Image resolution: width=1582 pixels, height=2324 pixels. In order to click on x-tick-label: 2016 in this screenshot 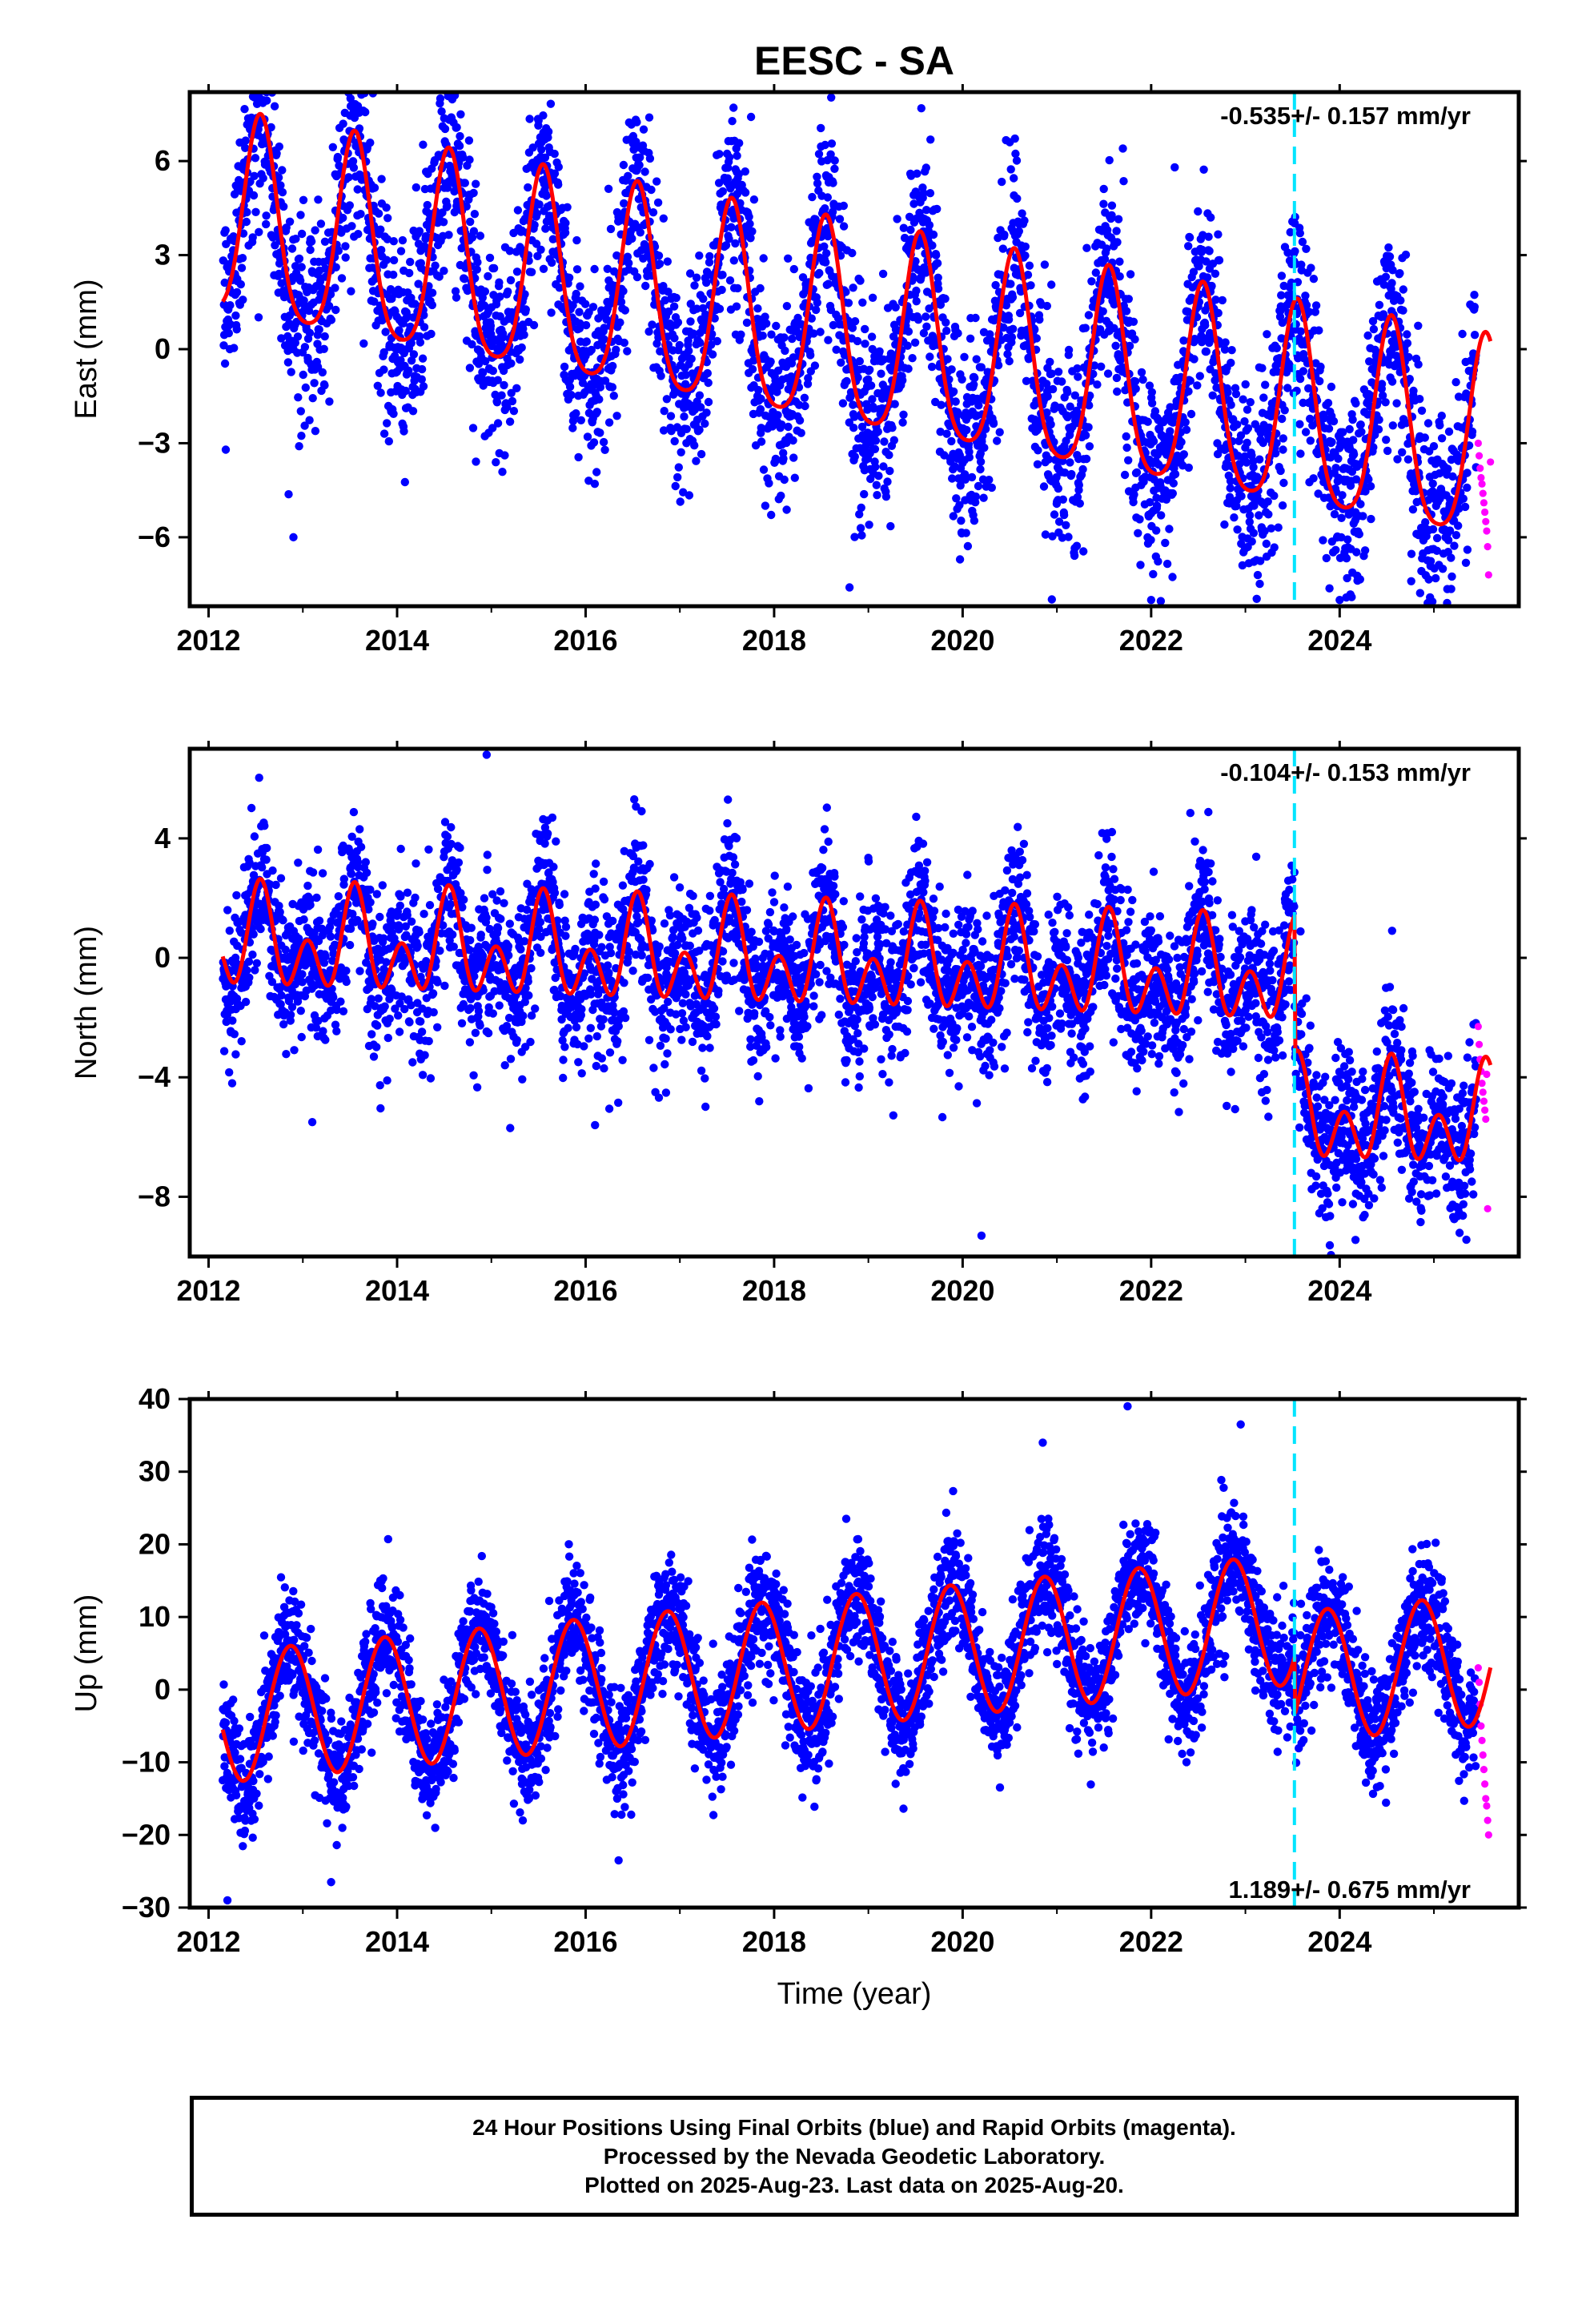, I will do `click(585, 640)`.